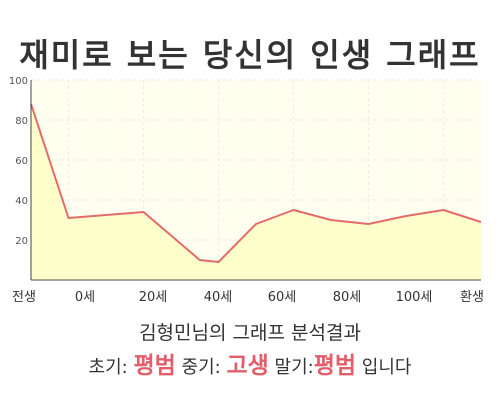 This screenshot has height=400, width=500. What do you see at coordinates (247, 366) in the screenshot?
I see `mid-value: 고생` at bounding box center [247, 366].